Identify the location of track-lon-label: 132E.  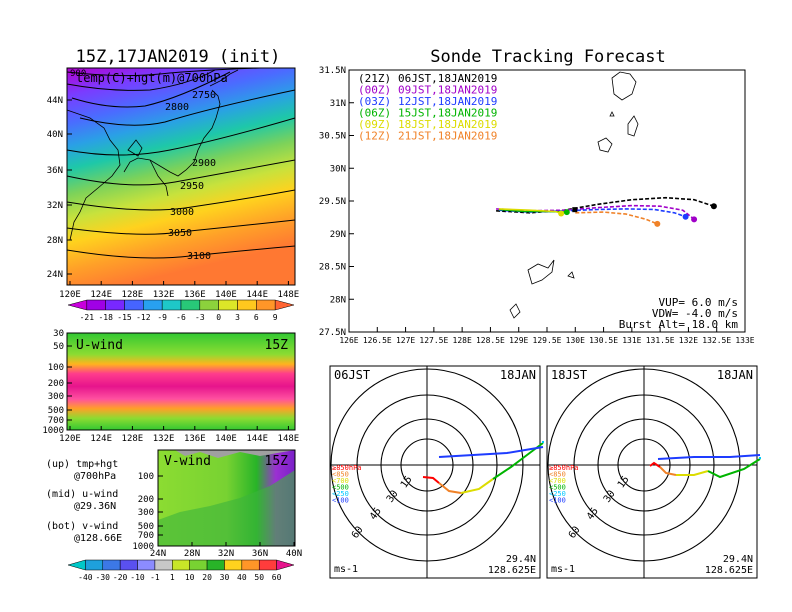
(688, 340).